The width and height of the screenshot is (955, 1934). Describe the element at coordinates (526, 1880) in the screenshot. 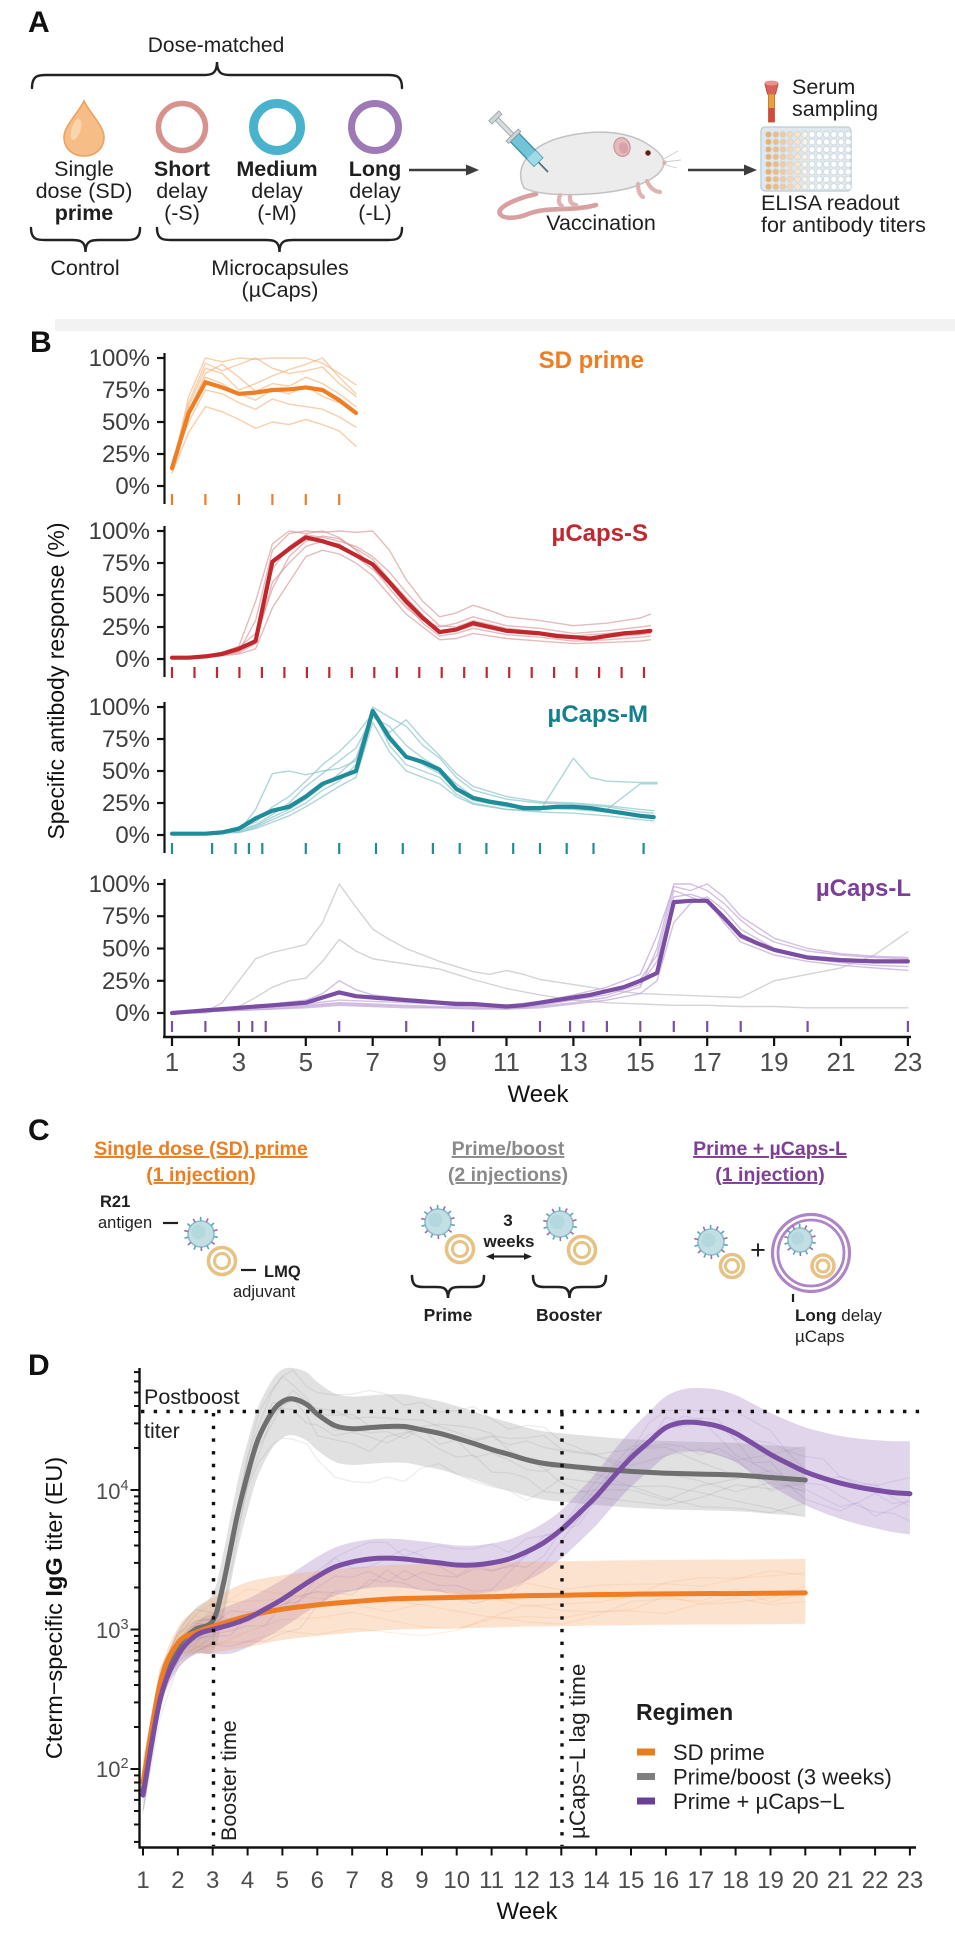

I see `svg-text: 12` at that location.